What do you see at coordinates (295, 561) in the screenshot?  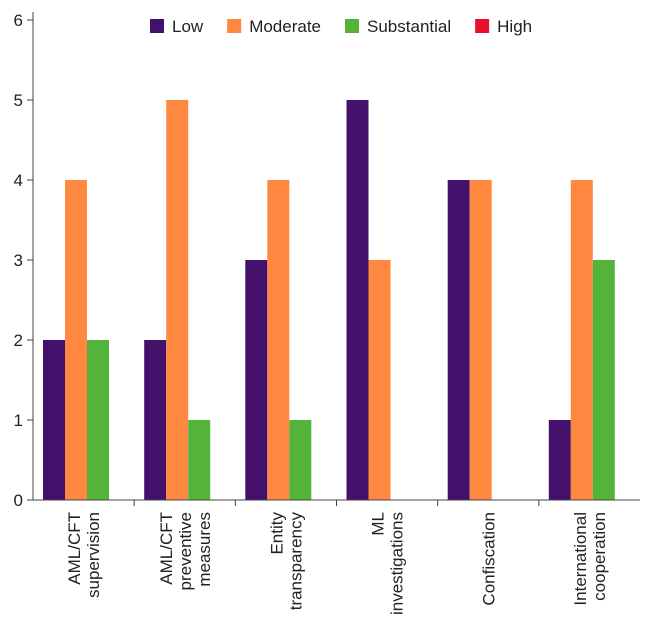 I see `x-tick-label: transparency` at bounding box center [295, 561].